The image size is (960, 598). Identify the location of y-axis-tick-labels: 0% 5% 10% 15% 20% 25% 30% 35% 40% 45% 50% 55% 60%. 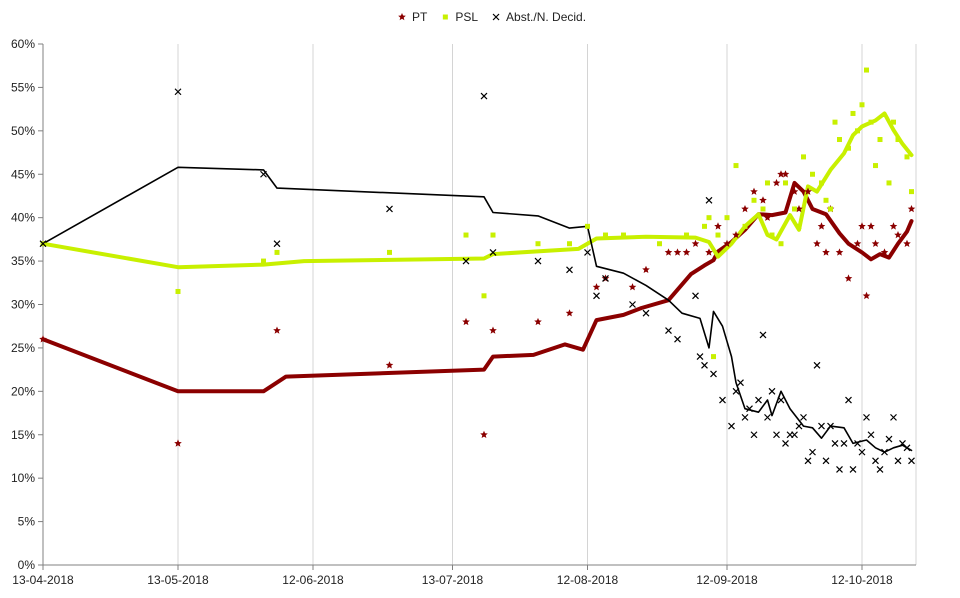
(23, 304).